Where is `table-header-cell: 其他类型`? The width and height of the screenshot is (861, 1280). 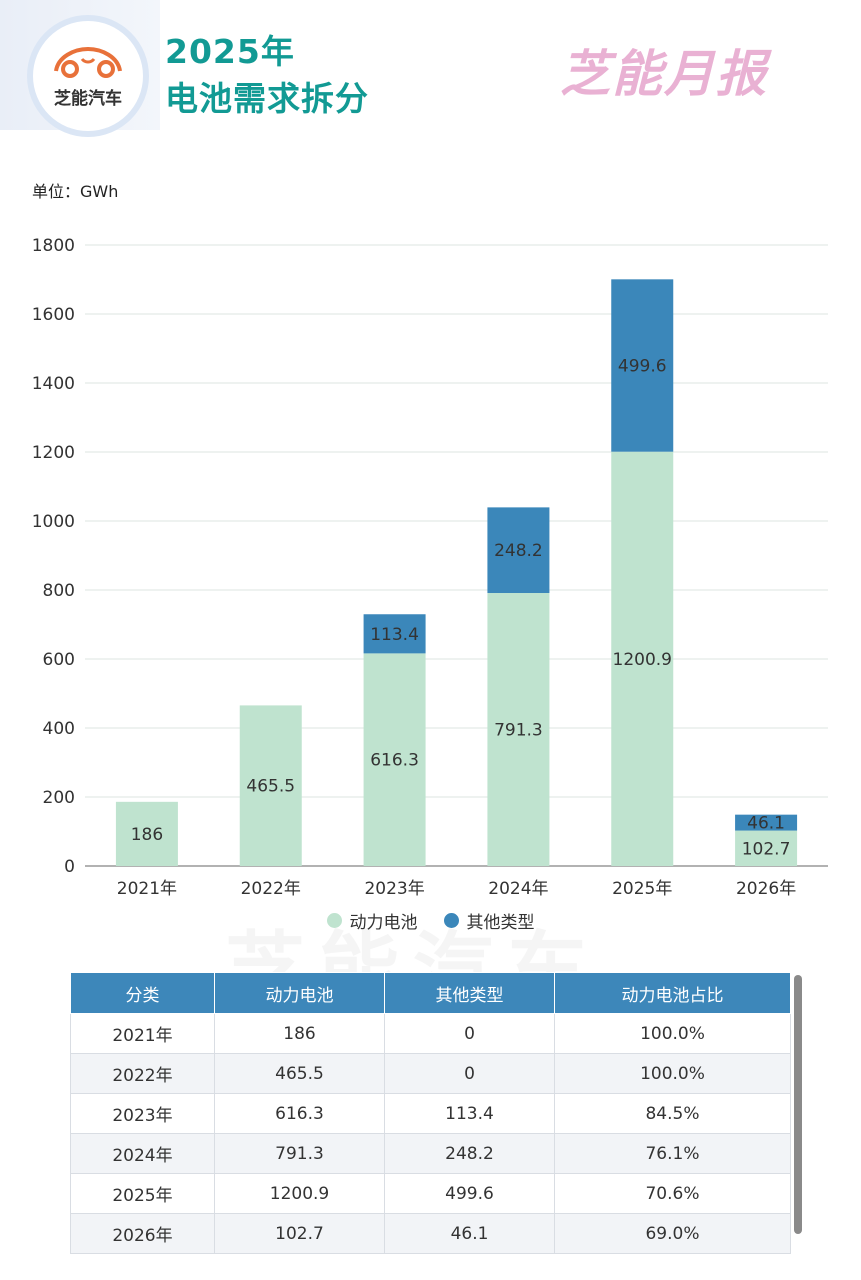 table-header-cell: 其他类型 is located at coordinates (469, 993).